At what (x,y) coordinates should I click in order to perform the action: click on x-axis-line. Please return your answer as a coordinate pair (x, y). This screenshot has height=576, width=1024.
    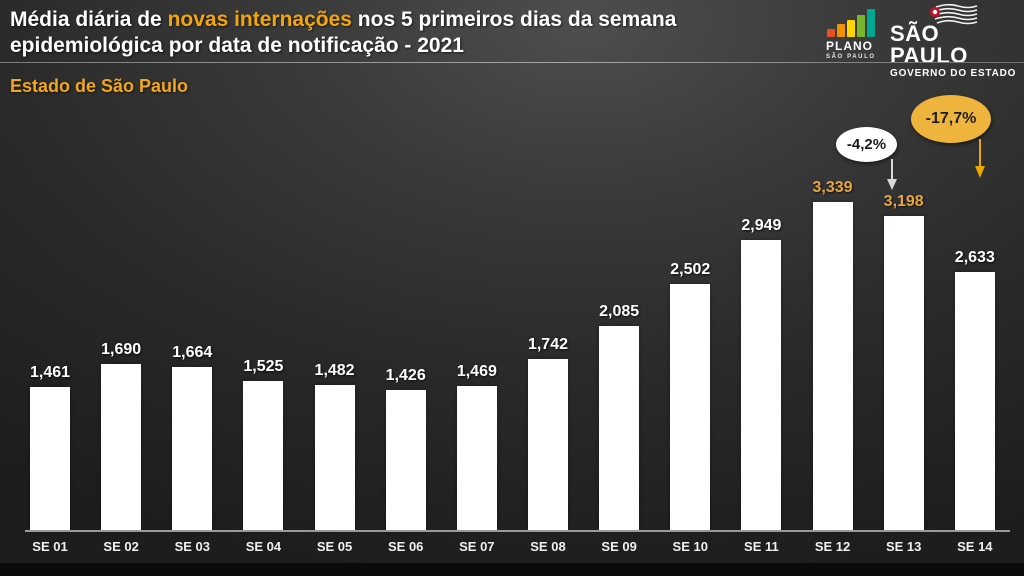
    Looking at the image, I should click on (517, 531).